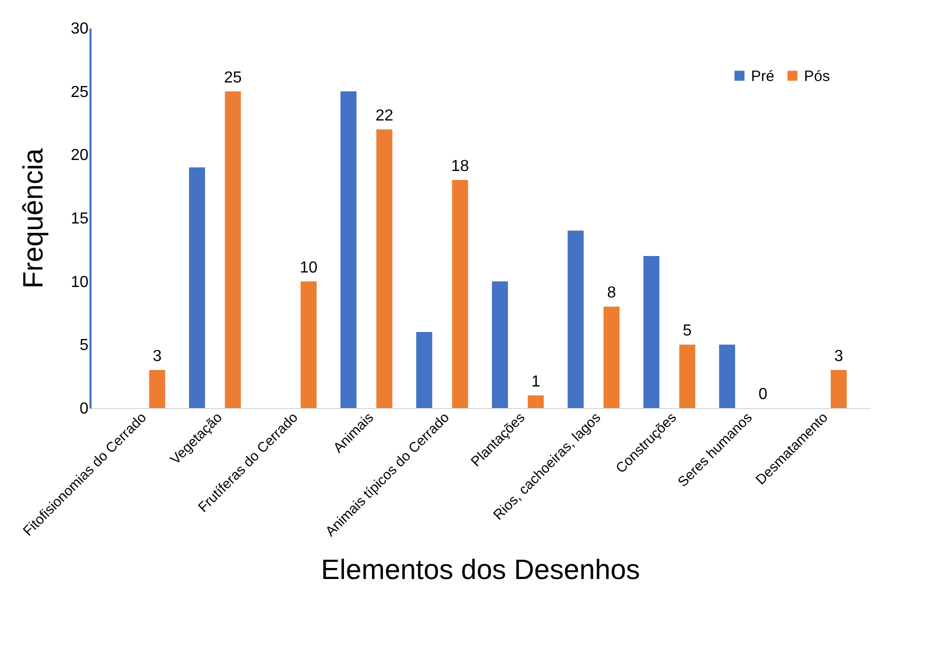  Describe the element at coordinates (535, 381) in the screenshot. I see `data-label: 1` at that location.